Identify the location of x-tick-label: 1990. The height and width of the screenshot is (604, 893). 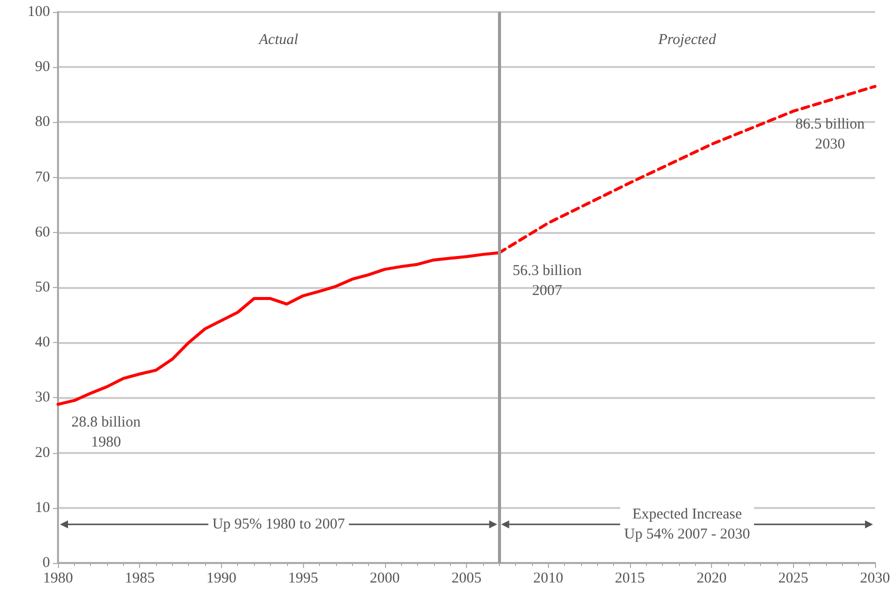
(221, 578).